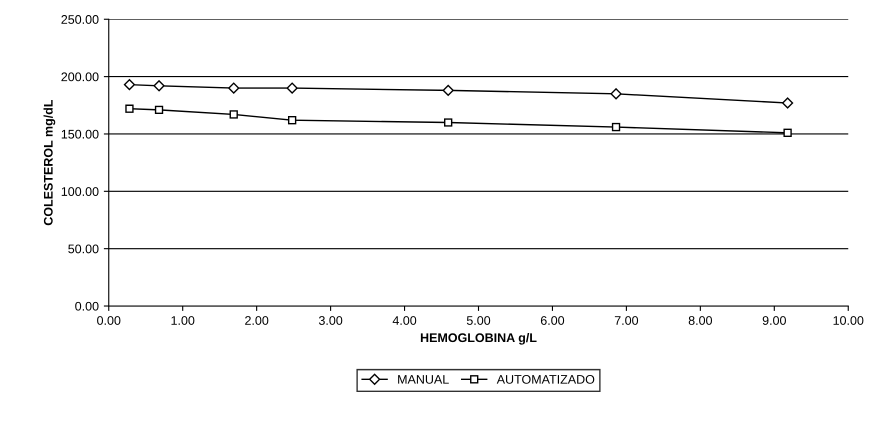 This screenshot has height=428, width=870. I want to click on y-tick-label: 100.00, so click(80, 191).